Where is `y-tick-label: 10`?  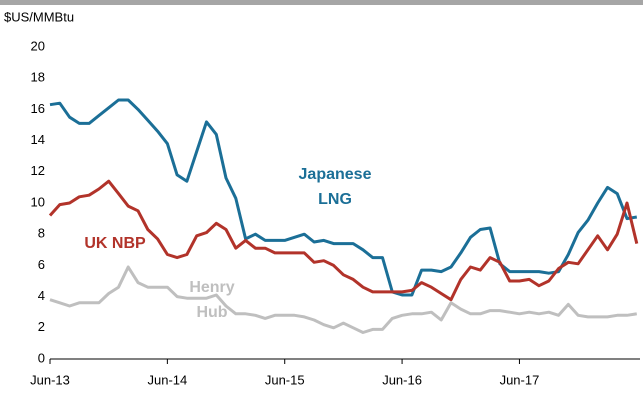
y-tick-label: 10 is located at coordinates (38, 201).